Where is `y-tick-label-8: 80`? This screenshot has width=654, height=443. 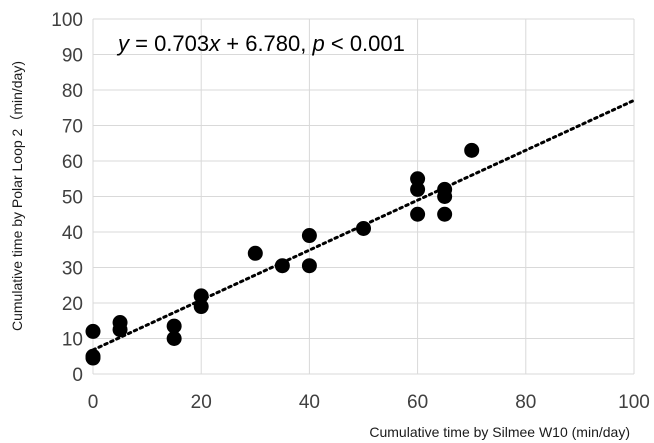 y-tick-label-8: 80 is located at coordinates (72, 91).